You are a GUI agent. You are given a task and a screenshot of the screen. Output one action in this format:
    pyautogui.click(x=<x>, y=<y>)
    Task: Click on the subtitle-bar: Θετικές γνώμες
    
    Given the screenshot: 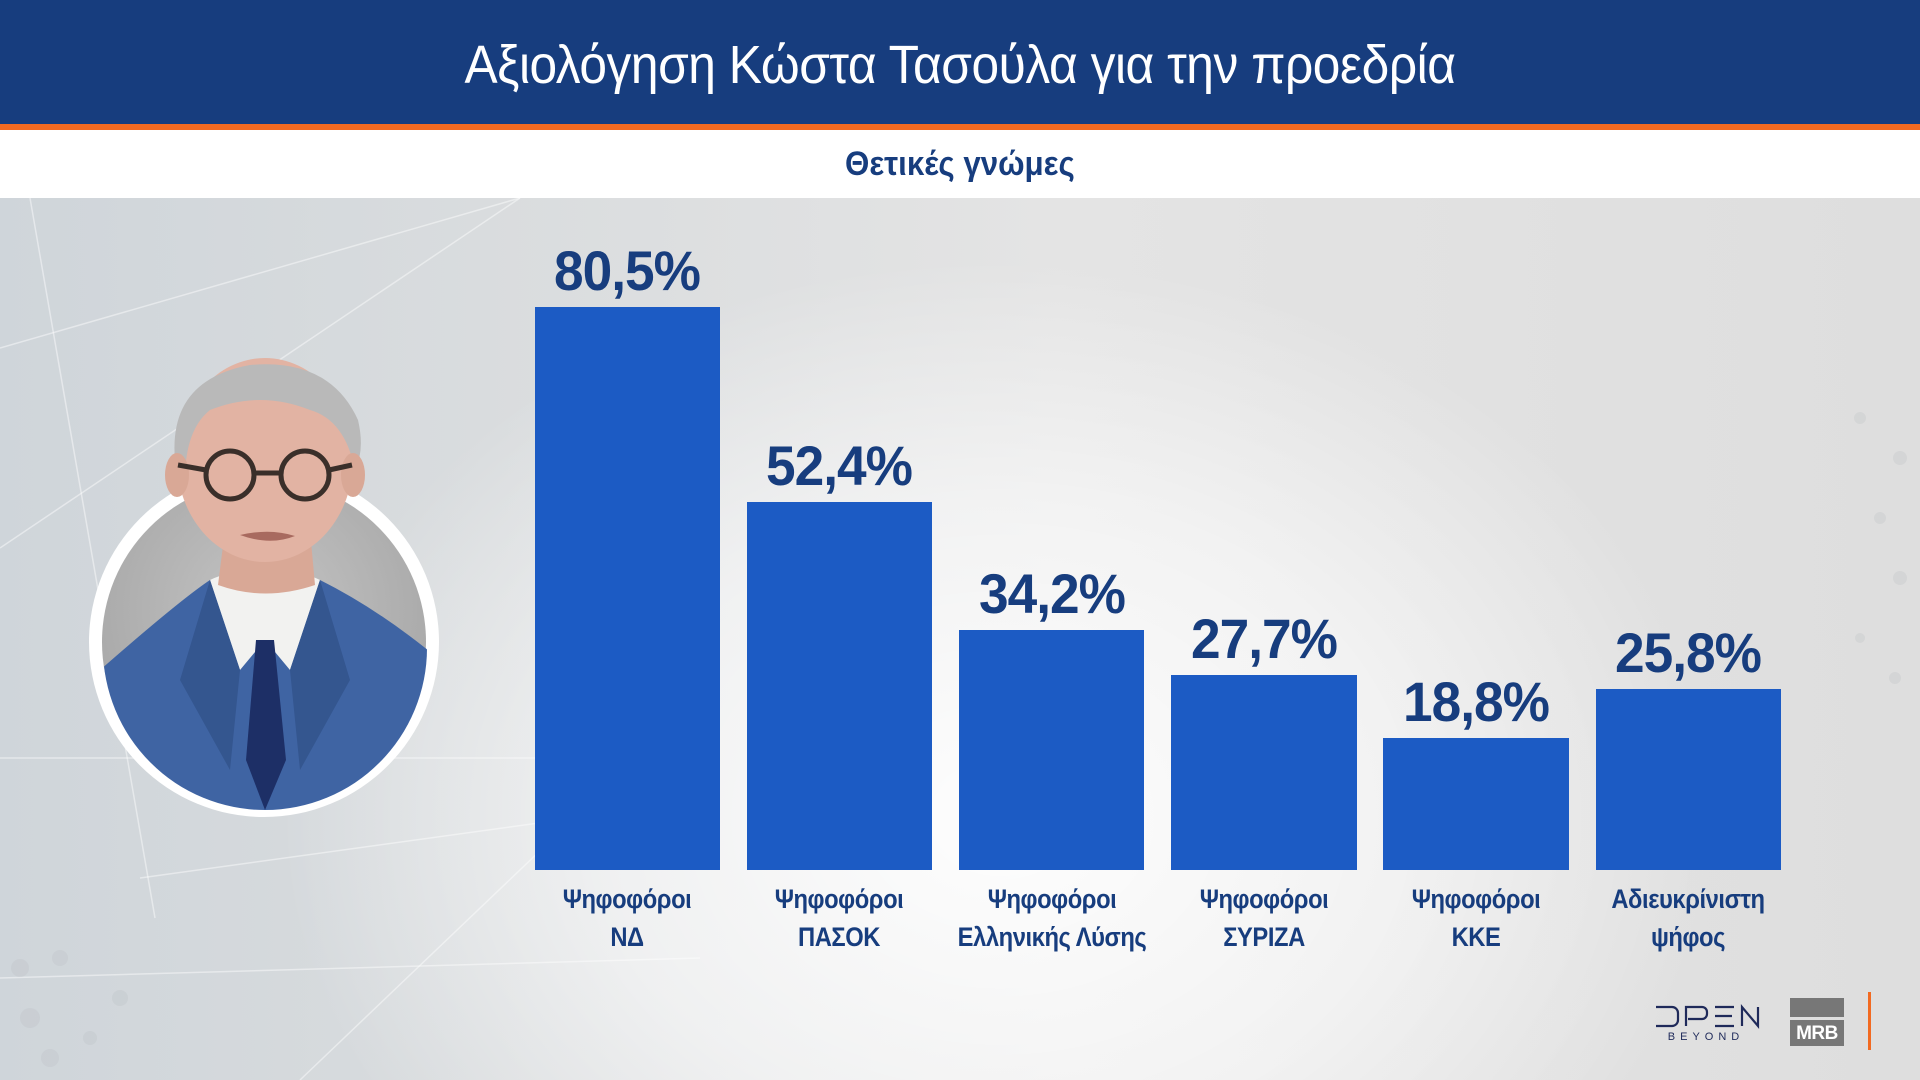 What is the action you would take?
    pyautogui.click(x=960, y=164)
    